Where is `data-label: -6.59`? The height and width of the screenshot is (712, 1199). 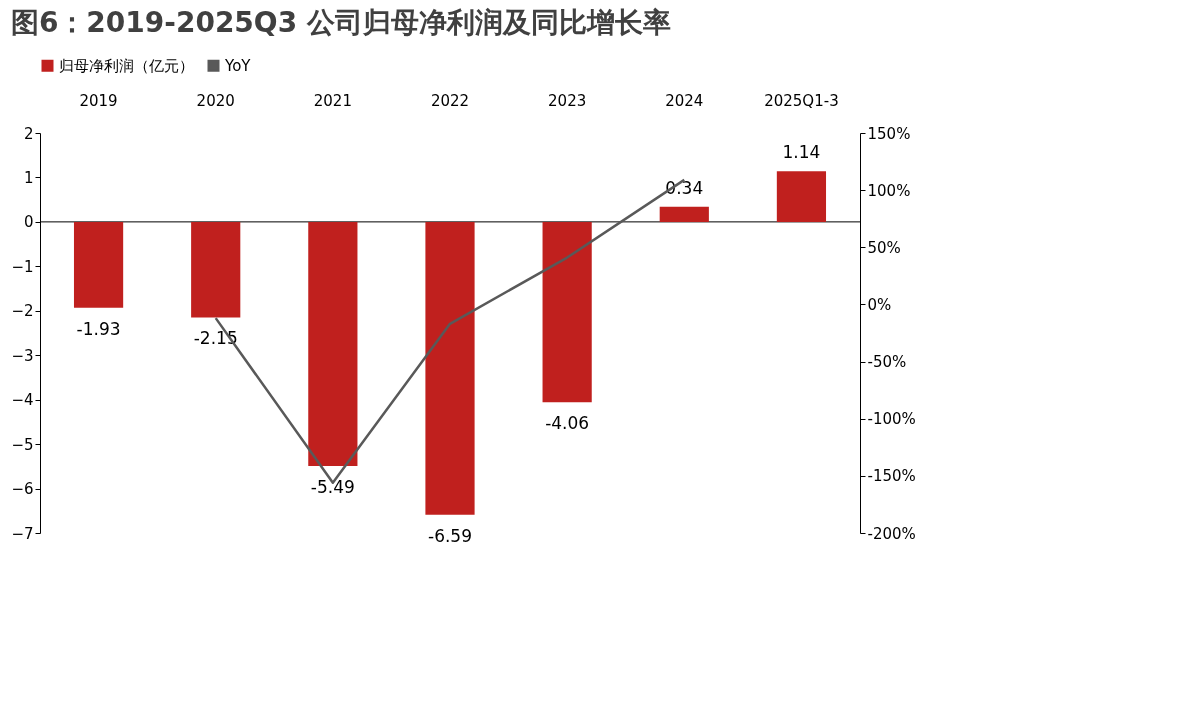
data-label: -6.59 is located at coordinates (450, 535).